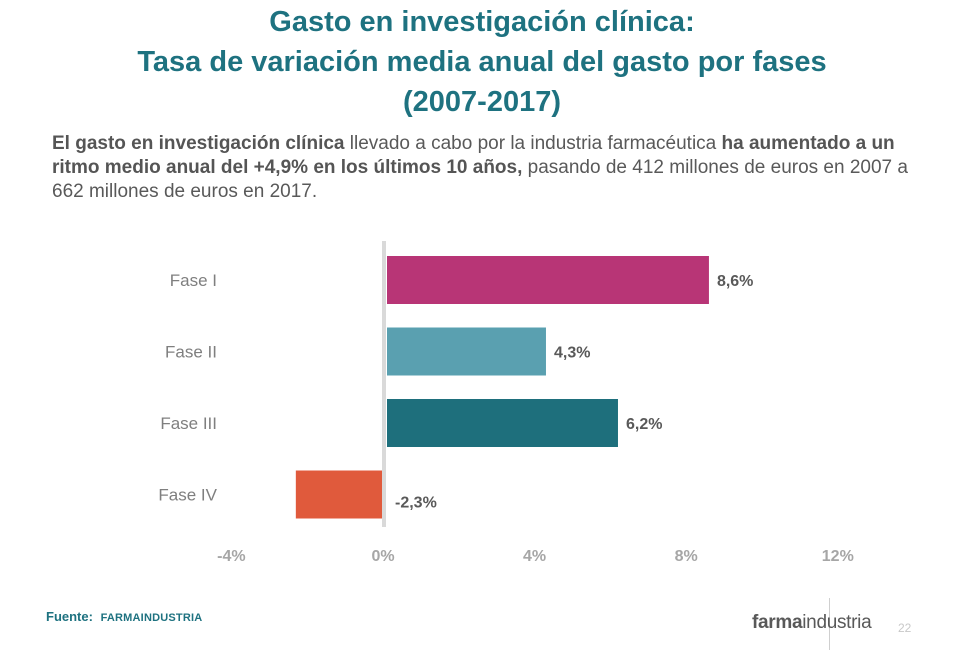 The height and width of the screenshot is (655, 964). What do you see at coordinates (187, 495) in the screenshot?
I see `category-label: Fase IV` at bounding box center [187, 495].